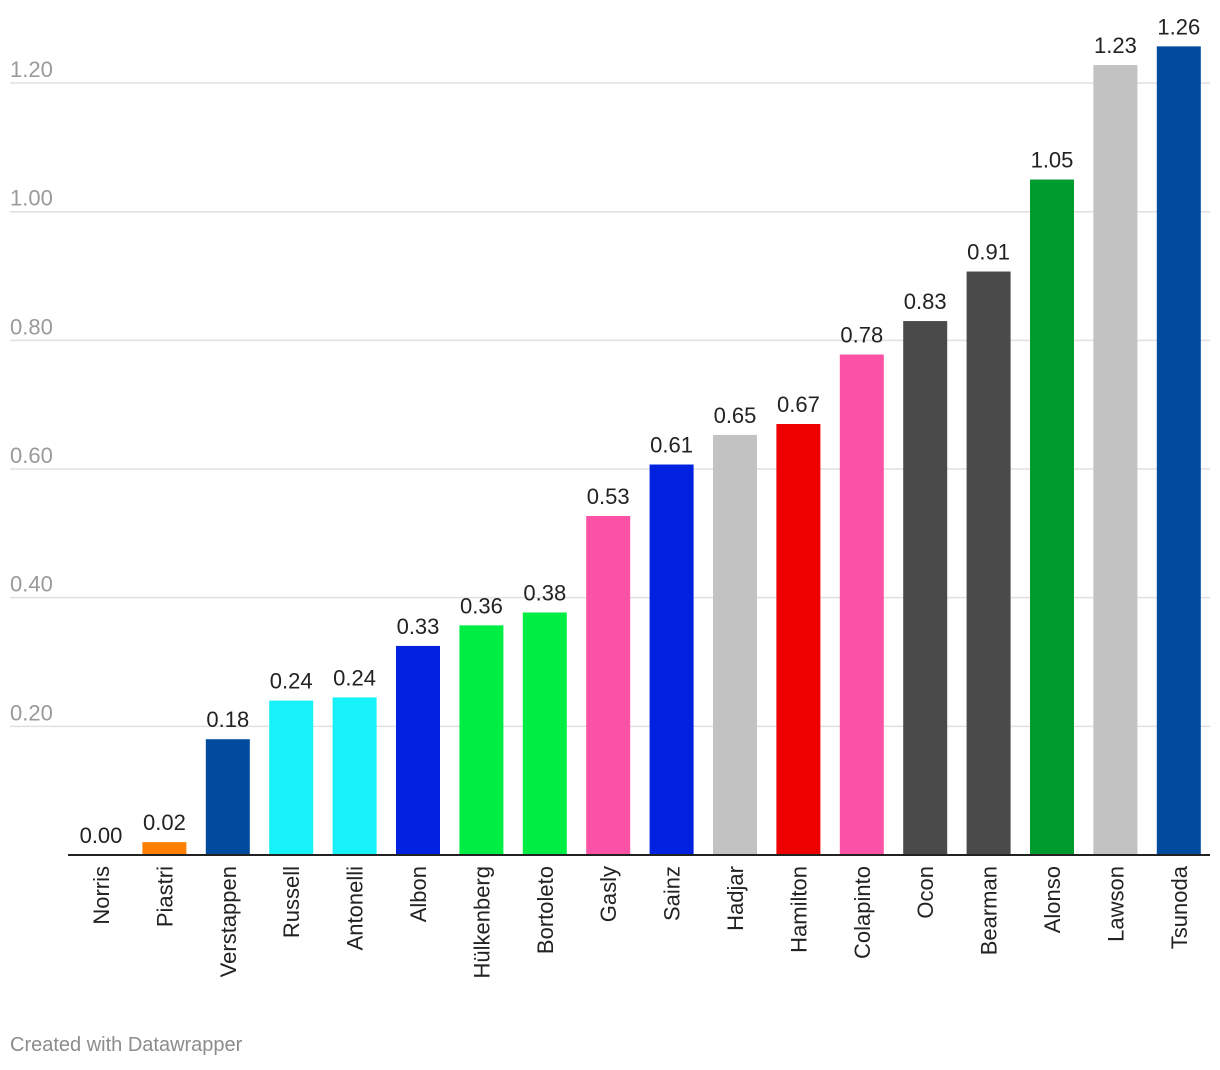 This screenshot has width=1220, height=1070. Describe the element at coordinates (1178, 451) in the screenshot. I see `bar-tsunoda` at that location.